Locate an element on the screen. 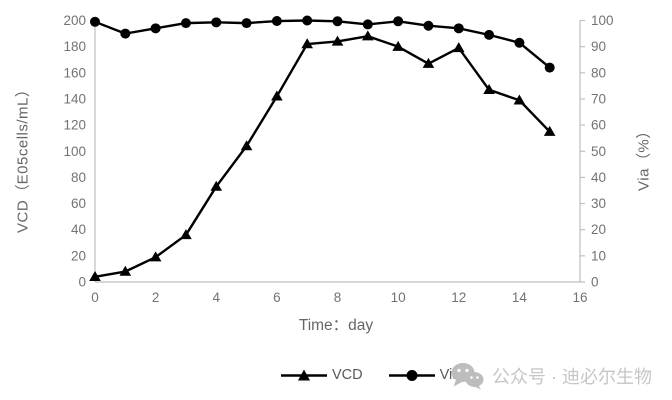 The image size is (672, 400). legend-item-vcd: VCD is located at coordinates (322, 375).